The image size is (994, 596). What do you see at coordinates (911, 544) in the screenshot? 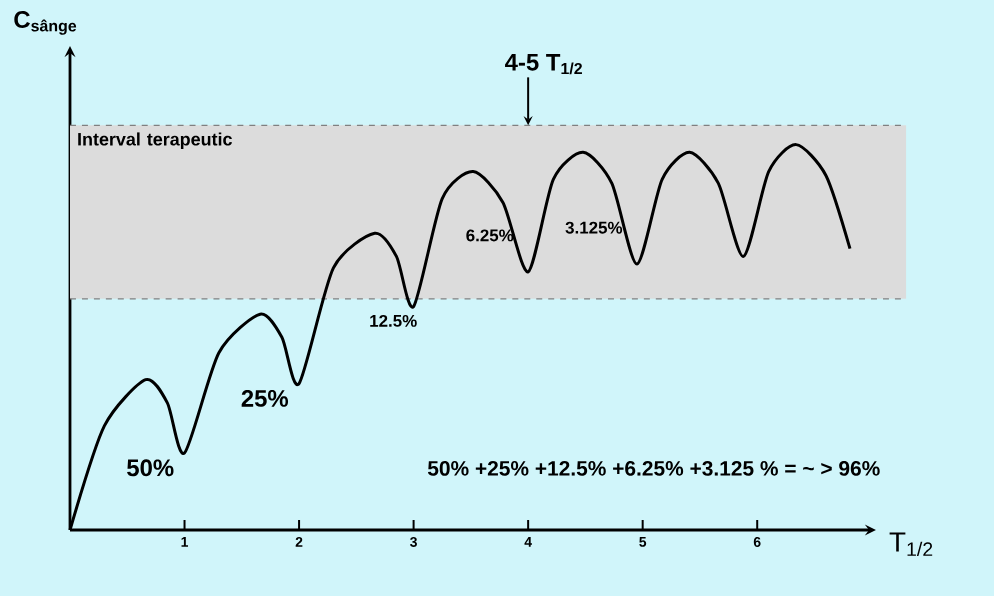
I see `x-axis-title: T$_{1/2}$` at bounding box center [911, 544].